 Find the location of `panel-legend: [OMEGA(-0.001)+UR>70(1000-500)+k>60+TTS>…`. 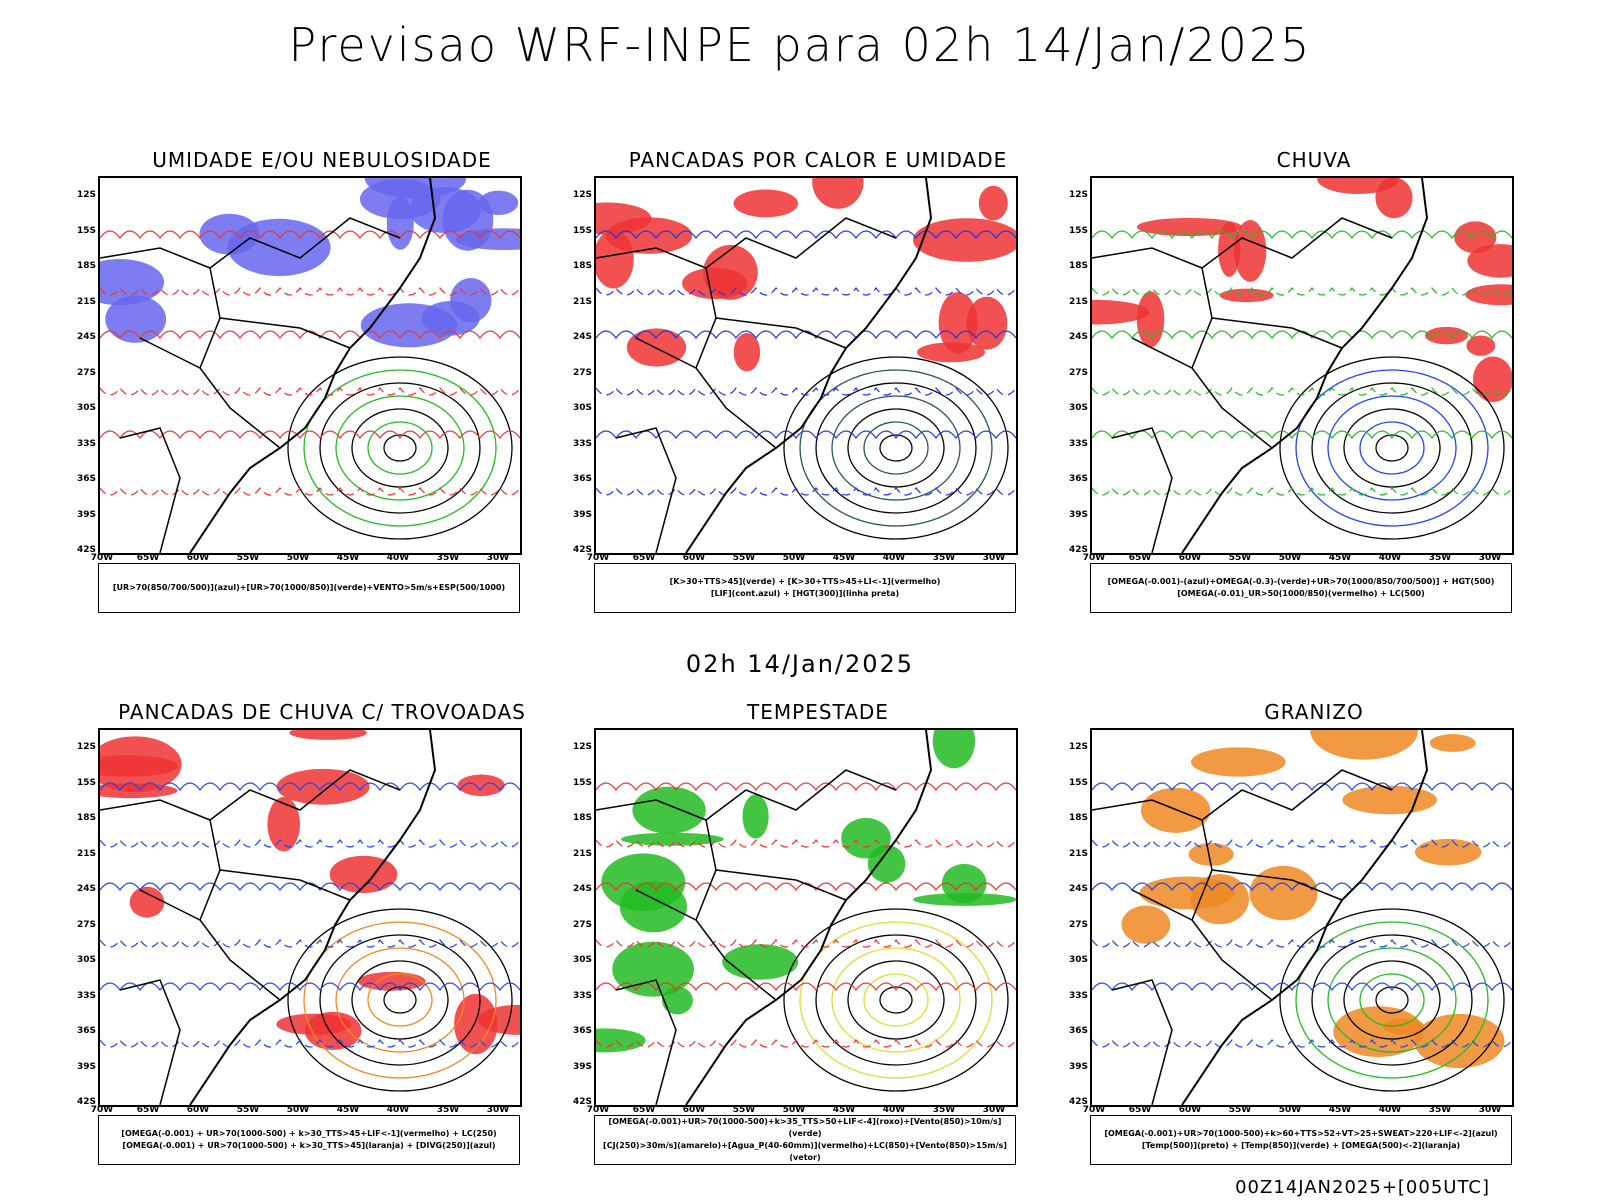

panel-legend: [OMEGA(-0.001)+UR>70(1000-500)+k>60+TTS>… is located at coordinates (1301, 1140).